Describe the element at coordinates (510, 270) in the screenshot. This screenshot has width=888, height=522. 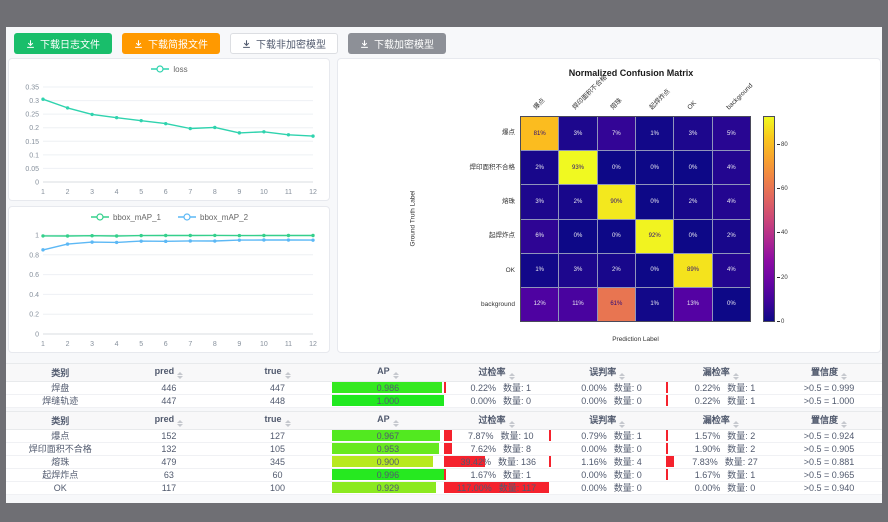
I see `matrix-row-label: OK` at that location.